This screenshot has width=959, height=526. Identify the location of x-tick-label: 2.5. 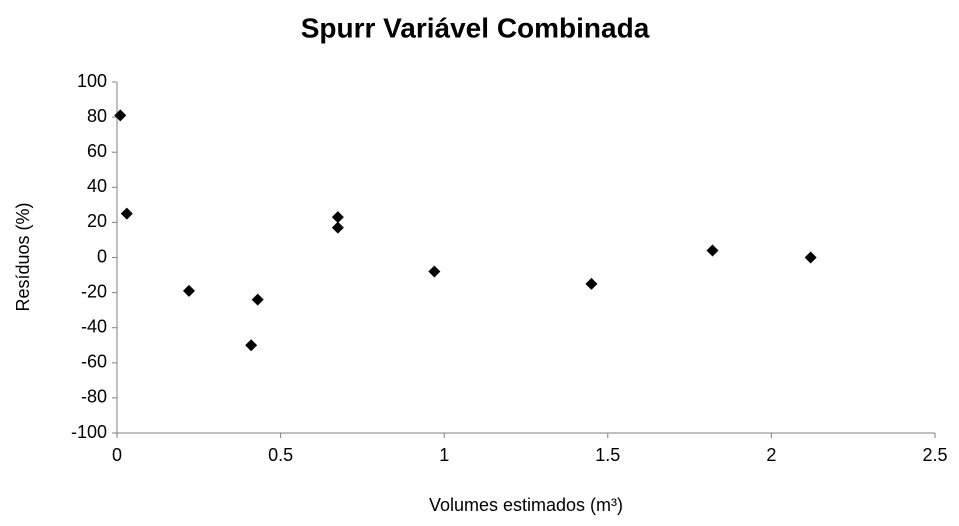
(934, 455).